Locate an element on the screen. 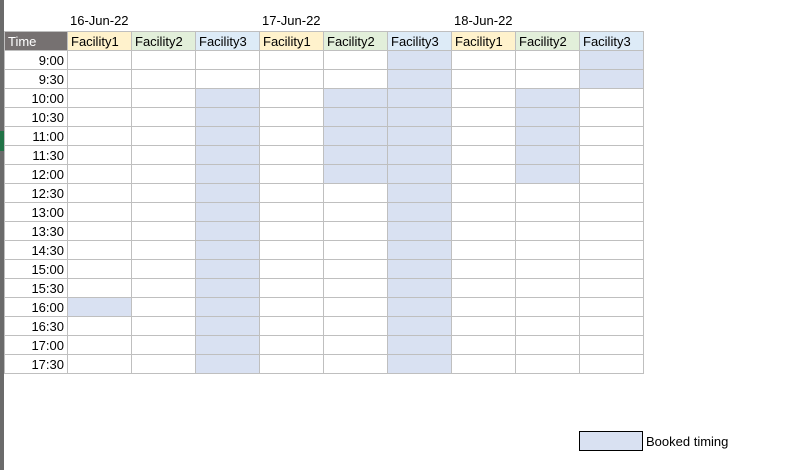  time-cell: 14:30 is located at coordinates (36, 250).